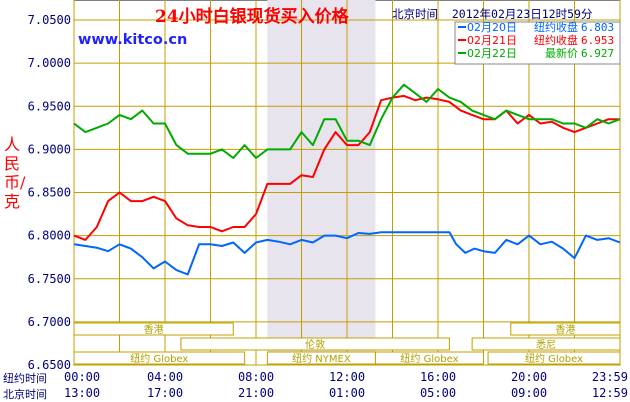 This screenshot has width=630, height=402. Describe the element at coordinates (610, 377) in the screenshot. I see `x-tick-ny: 23:59` at that location.